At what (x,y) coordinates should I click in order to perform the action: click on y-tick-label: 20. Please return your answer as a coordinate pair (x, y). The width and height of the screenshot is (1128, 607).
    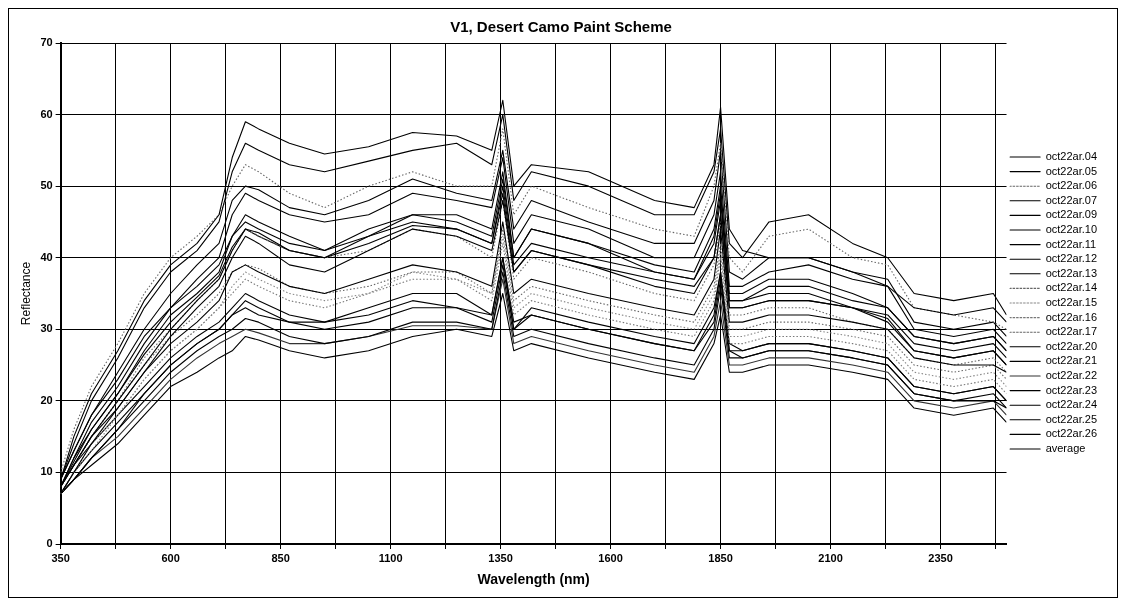
    Looking at the image, I should click on (46, 399).